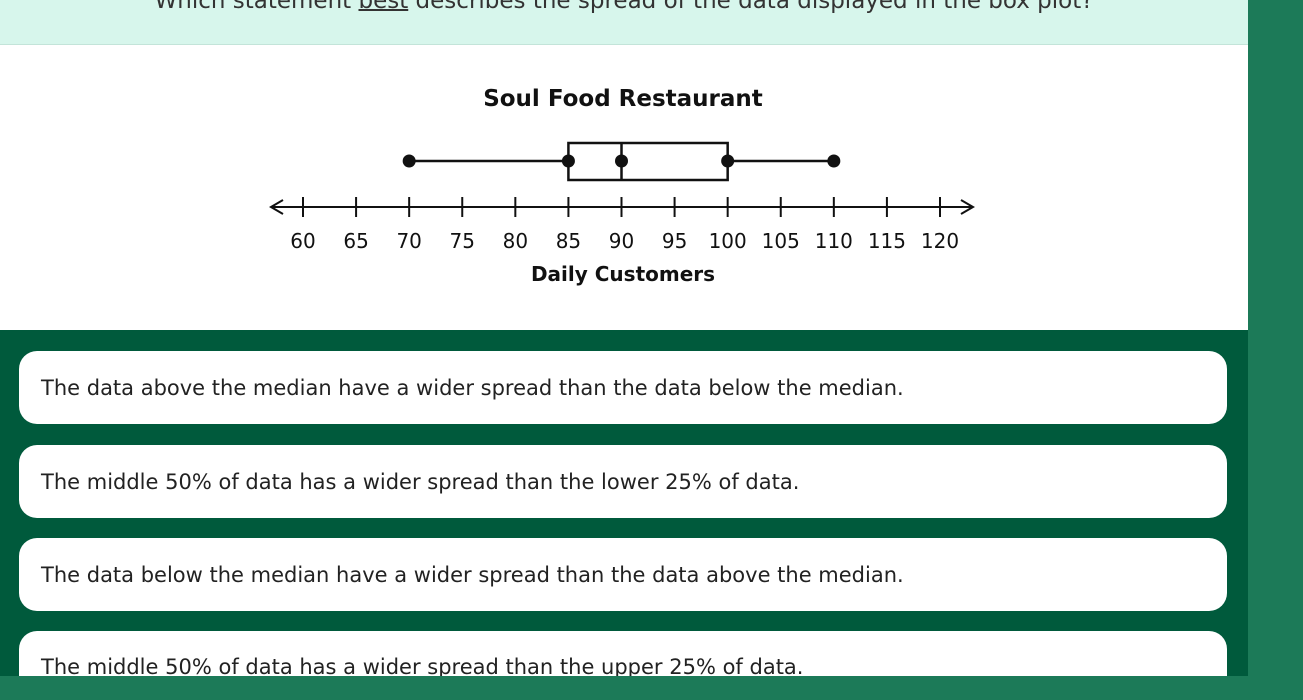  What do you see at coordinates (383, 7) in the screenshot?
I see `question-emphasis: best` at bounding box center [383, 7].